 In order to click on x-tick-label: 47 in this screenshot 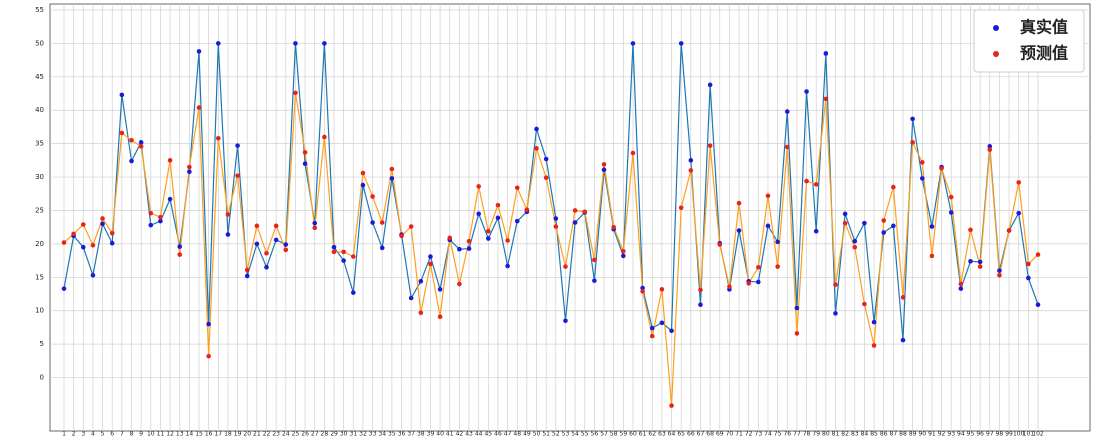, I will do `click(508, 434)`.